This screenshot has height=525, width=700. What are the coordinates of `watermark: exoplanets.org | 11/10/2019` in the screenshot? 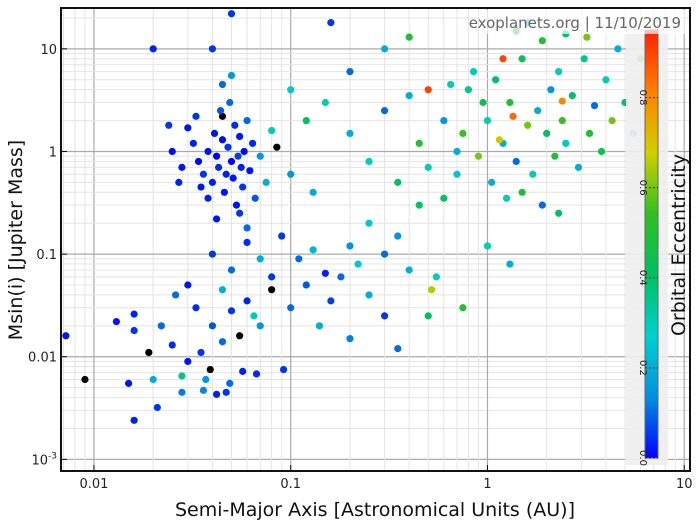 It's located at (575, 23).